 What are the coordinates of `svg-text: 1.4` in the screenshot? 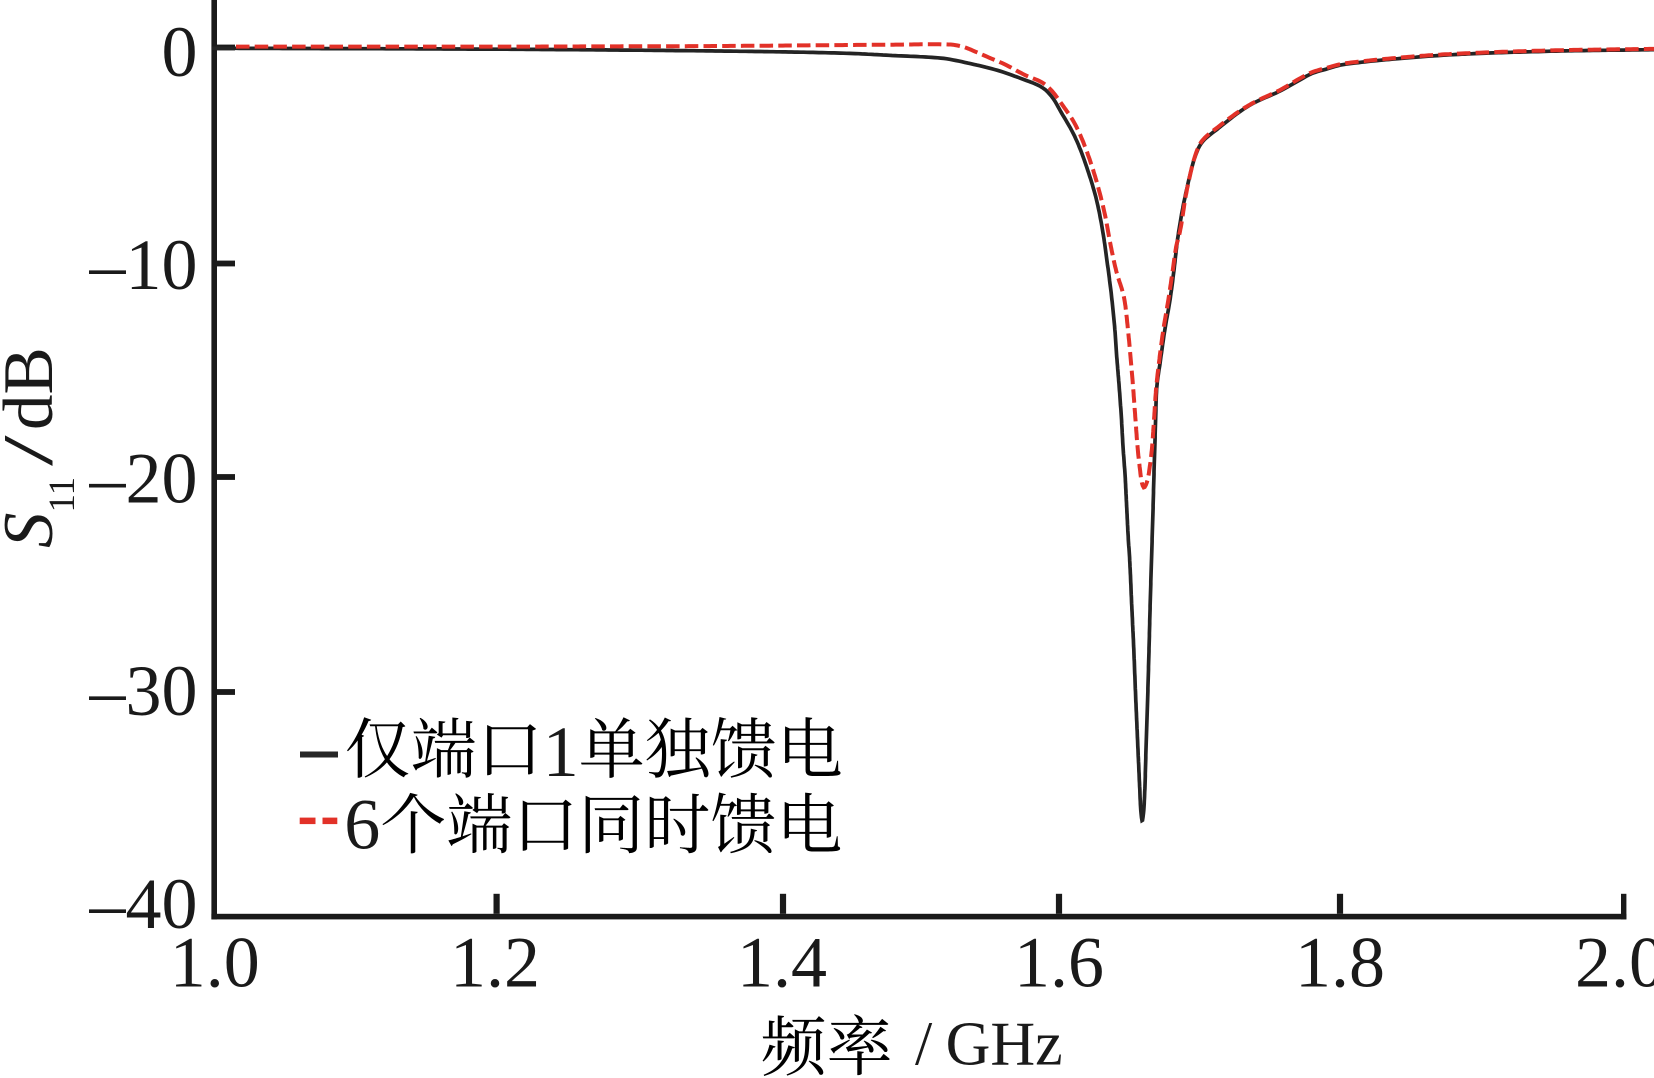 It's located at (782, 963).